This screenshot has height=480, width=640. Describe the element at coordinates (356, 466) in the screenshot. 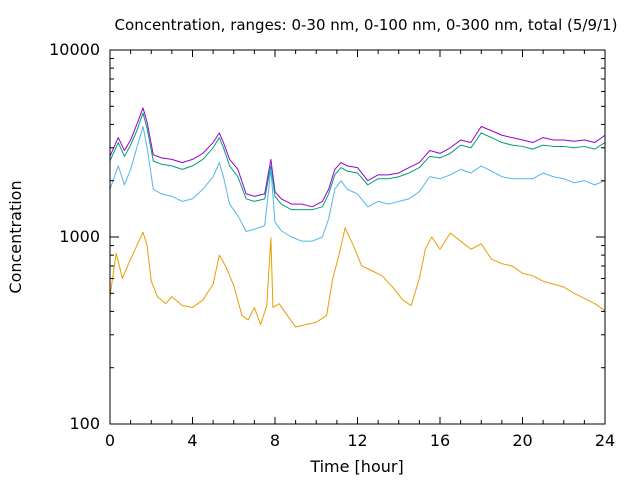

I see `x-axis-title: Time [hour]` at that location.